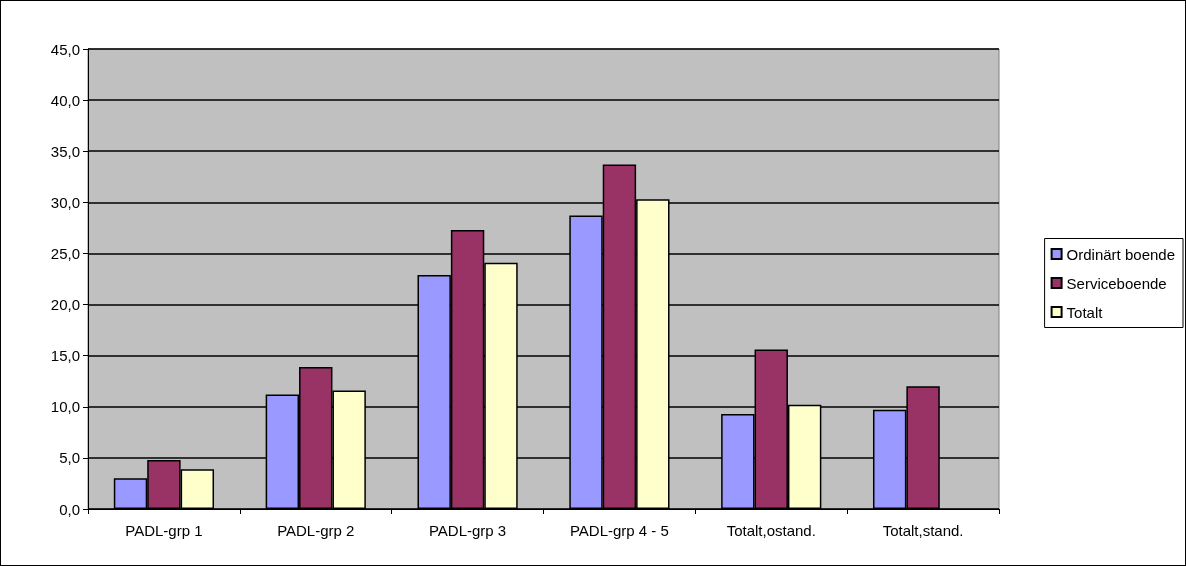 The width and height of the screenshot is (1186, 566). Describe the element at coordinates (69, 458) in the screenshot. I see `y-tick-label: 5,0` at that location.